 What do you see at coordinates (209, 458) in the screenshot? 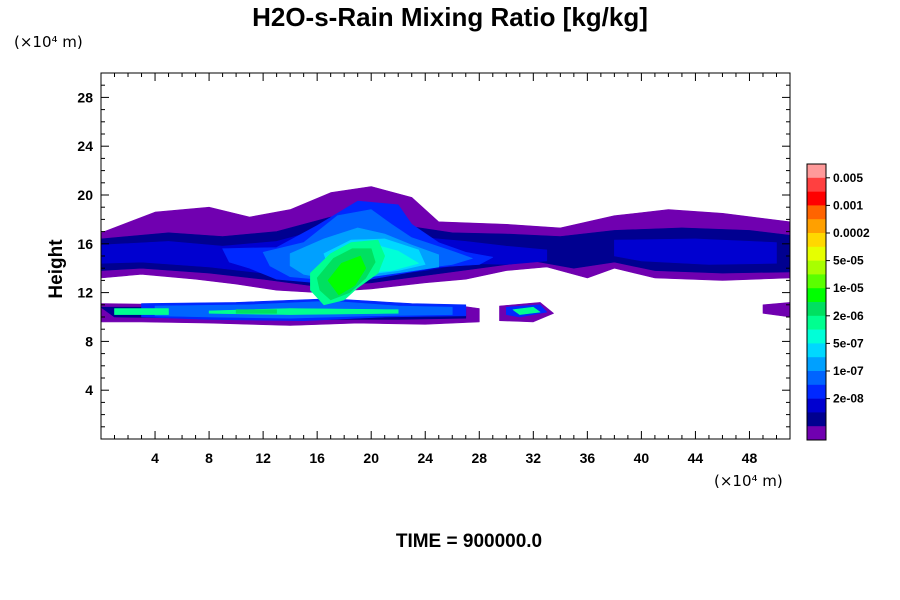
I see `x-tick-label: 8` at bounding box center [209, 458].